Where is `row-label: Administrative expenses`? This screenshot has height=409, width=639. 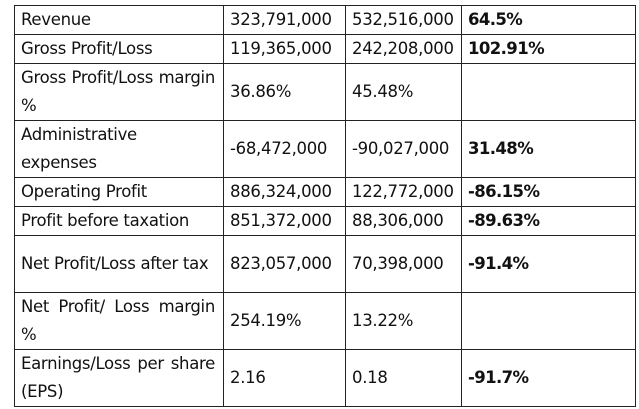 row-label: Administrative expenses is located at coordinates (119, 149).